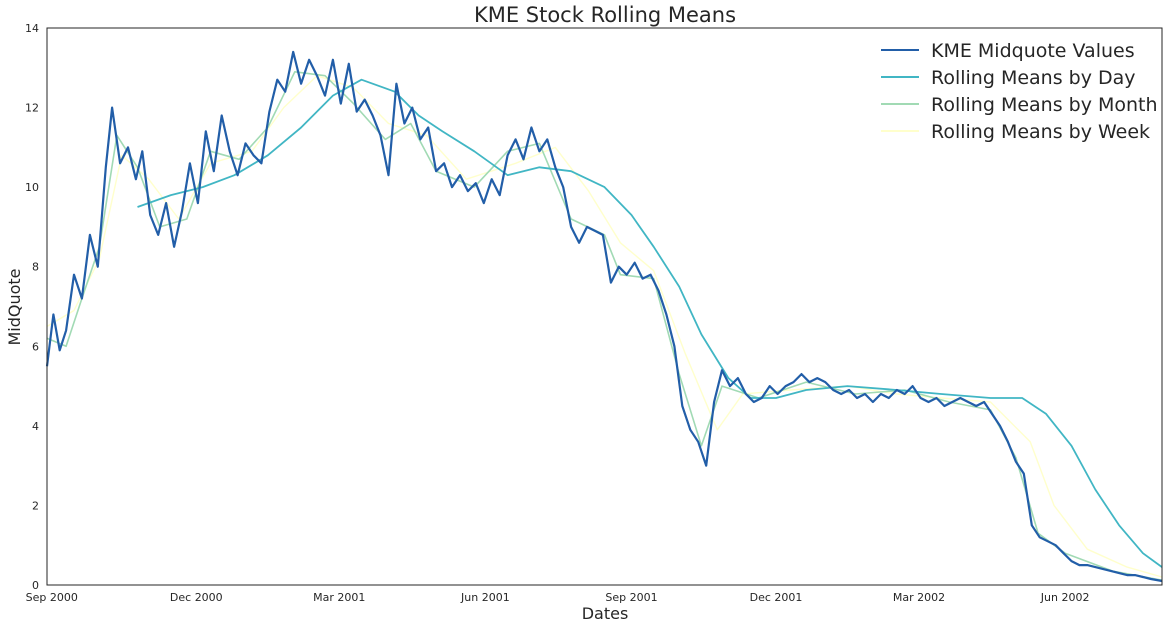 Image resolution: width=1170 pixels, height=629 pixels. I want to click on y-tick-label: 14, so click(32, 28).